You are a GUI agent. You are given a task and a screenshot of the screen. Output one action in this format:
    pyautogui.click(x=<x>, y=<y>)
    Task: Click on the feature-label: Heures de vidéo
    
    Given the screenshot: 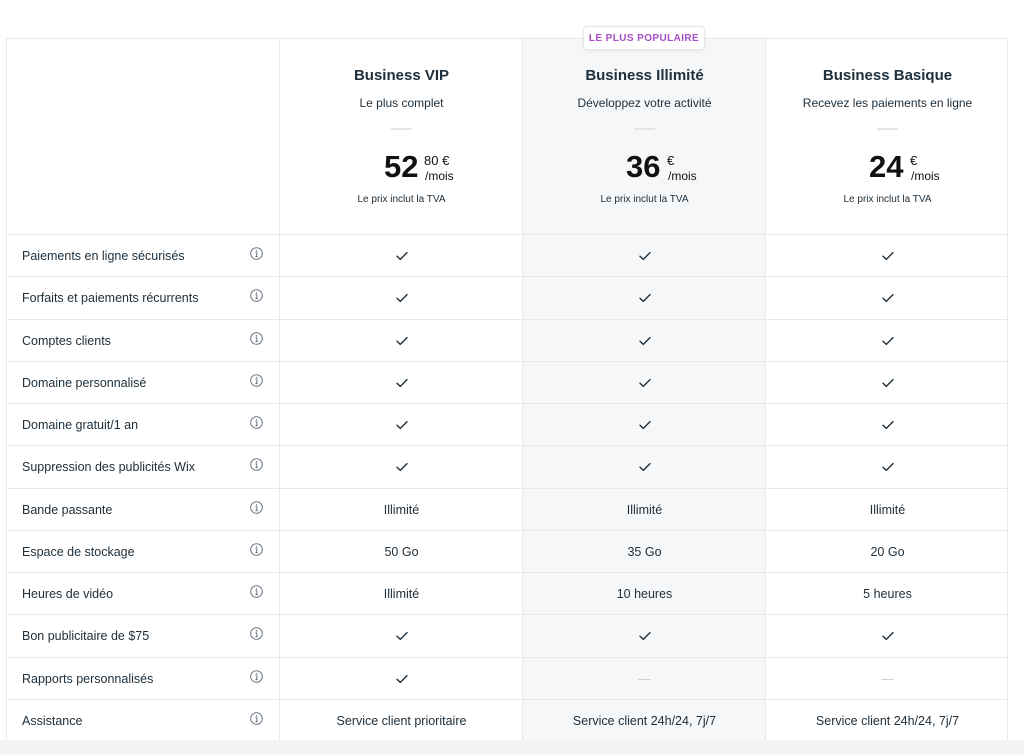 What is the action you would take?
    pyautogui.click(x=68, y=594)
    